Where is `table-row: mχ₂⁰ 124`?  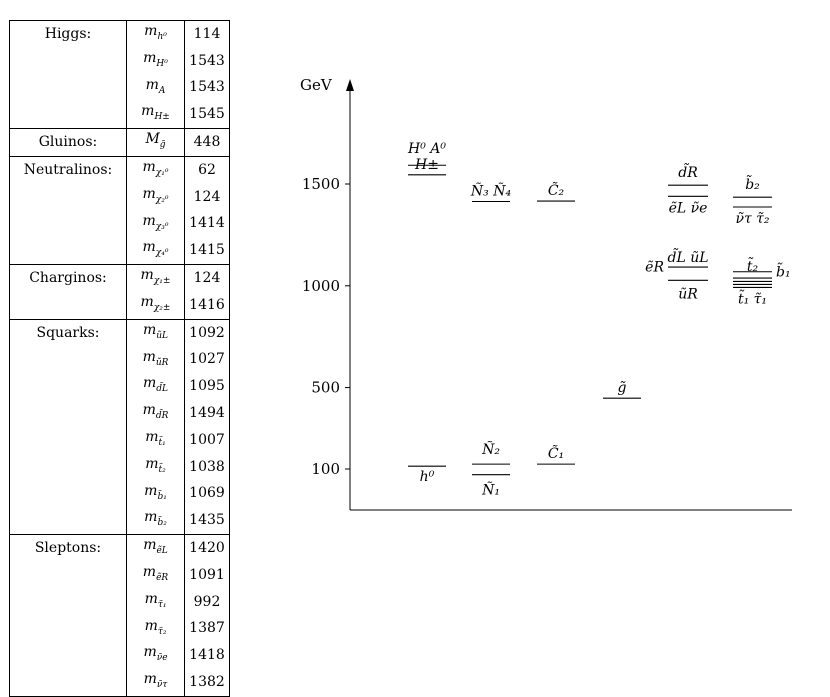 table-row: mχ₂⁰ 124 is located at coordinates (119, 197).